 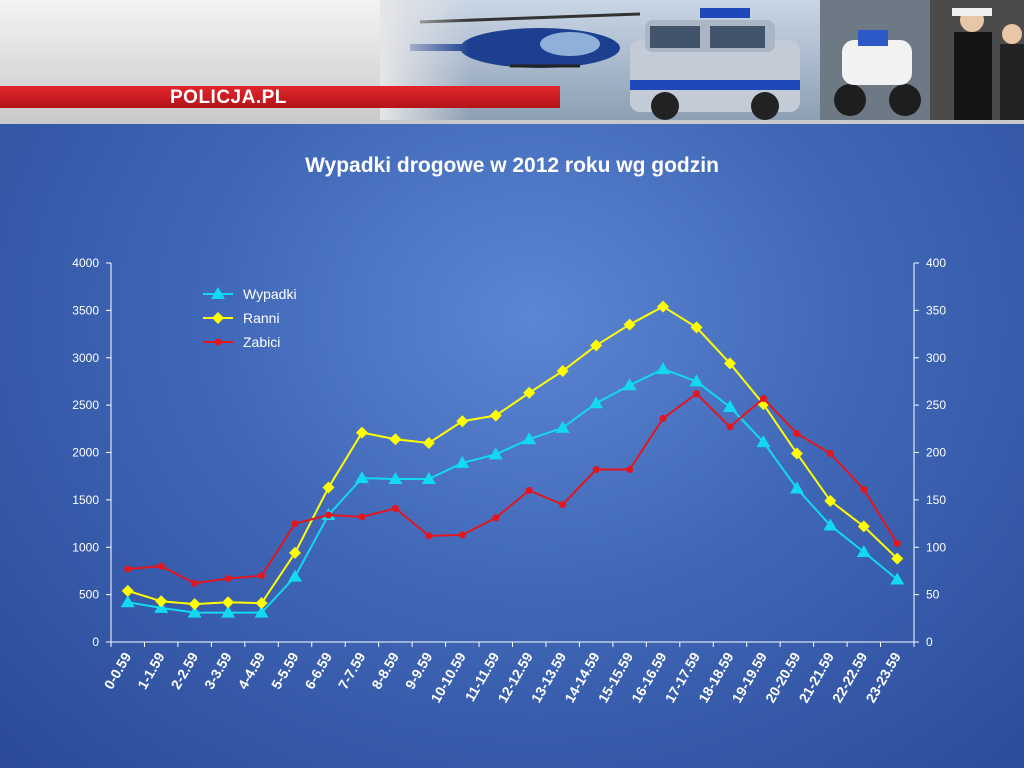 I want to click on y-tick-label-left: 1000, so click(x=85, y=547).